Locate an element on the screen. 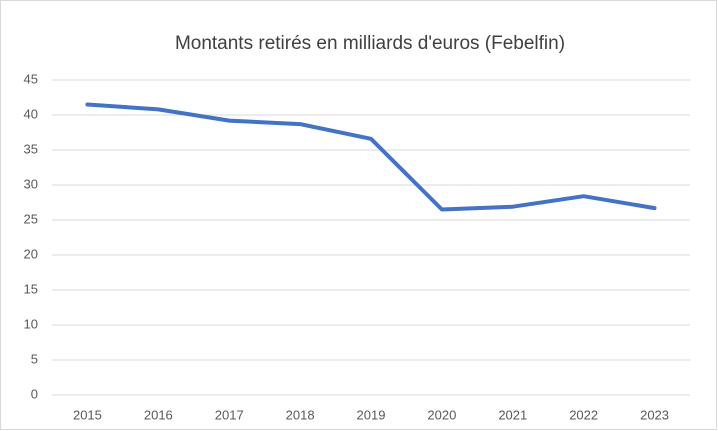 The width and height of the screenshot is (718, 431). x-tick-label: 2023 is located at coordinates (654, 414).